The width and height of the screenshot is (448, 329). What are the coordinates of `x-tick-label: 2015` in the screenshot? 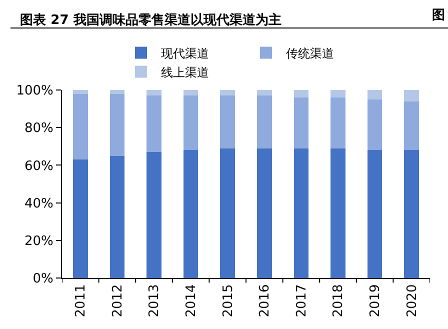 It's located at (228, 301).